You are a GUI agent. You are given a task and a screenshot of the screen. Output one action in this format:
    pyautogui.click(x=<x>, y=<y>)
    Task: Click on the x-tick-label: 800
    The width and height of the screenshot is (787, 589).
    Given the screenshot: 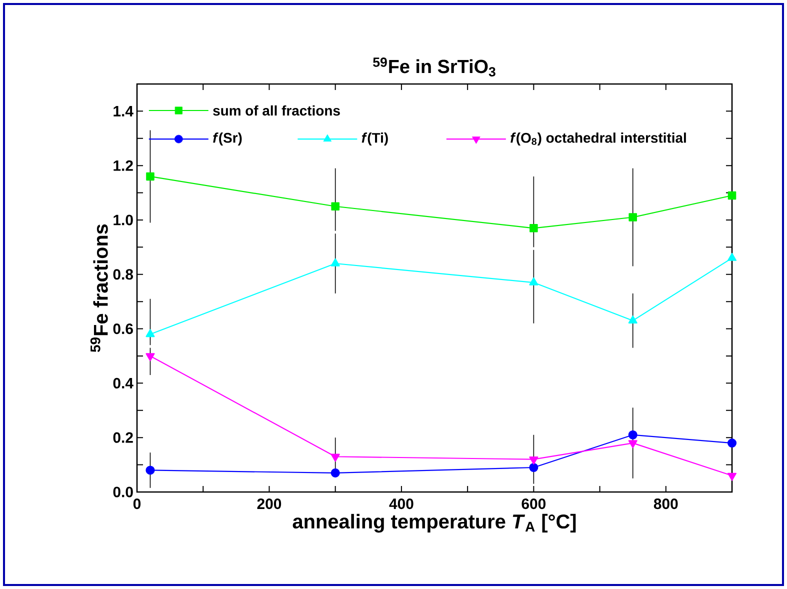 What is the action you would take?
    pyautogui.click(x=666, y=504)
    